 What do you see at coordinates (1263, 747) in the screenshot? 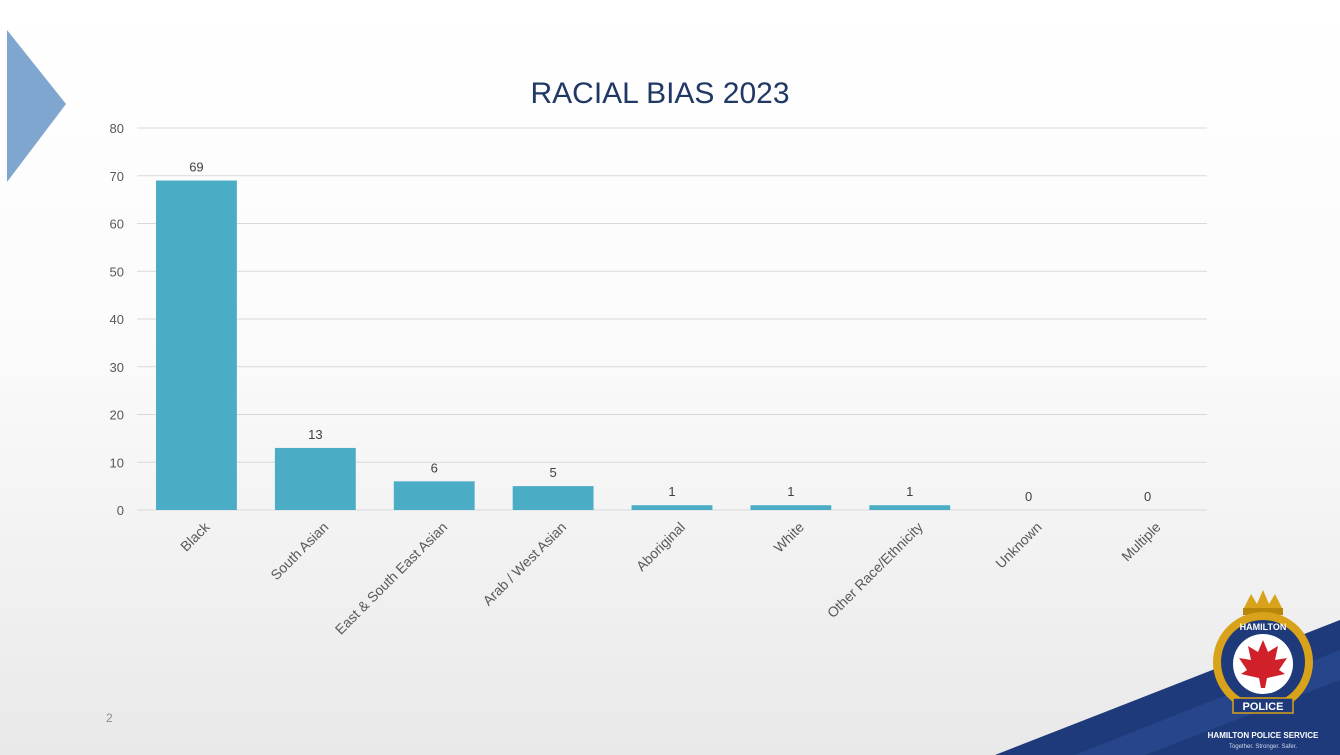
I see `tagline: Together. Stronger. Safer.` at bounding box center [1263, 747].